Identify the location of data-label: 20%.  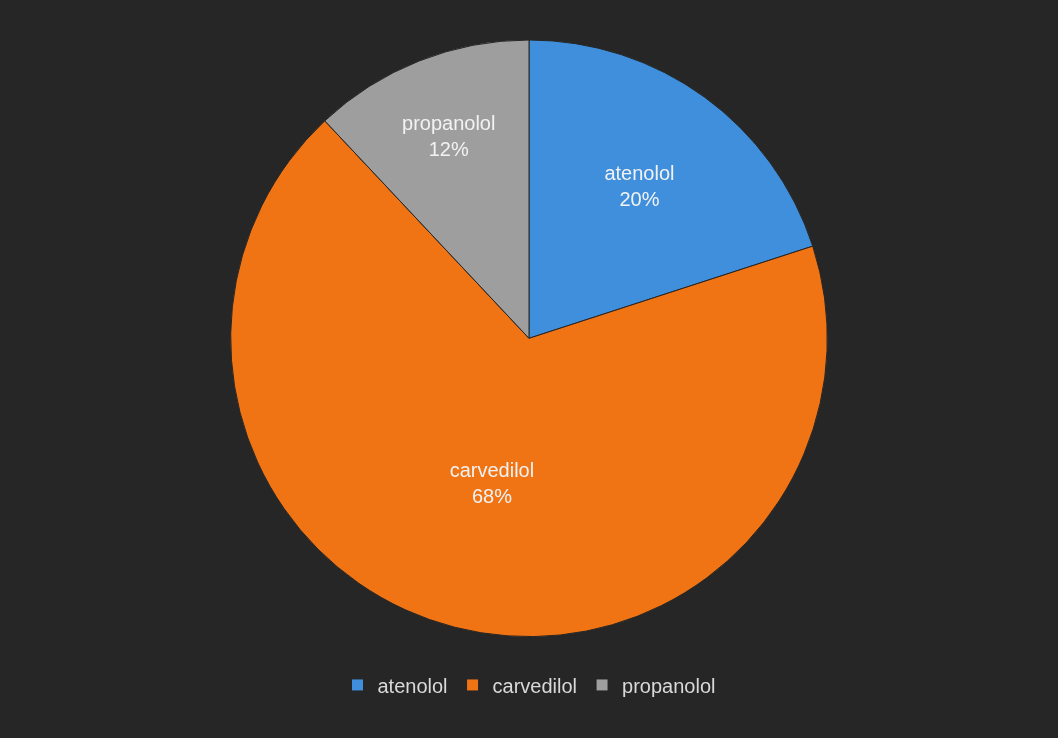
(639, 199).